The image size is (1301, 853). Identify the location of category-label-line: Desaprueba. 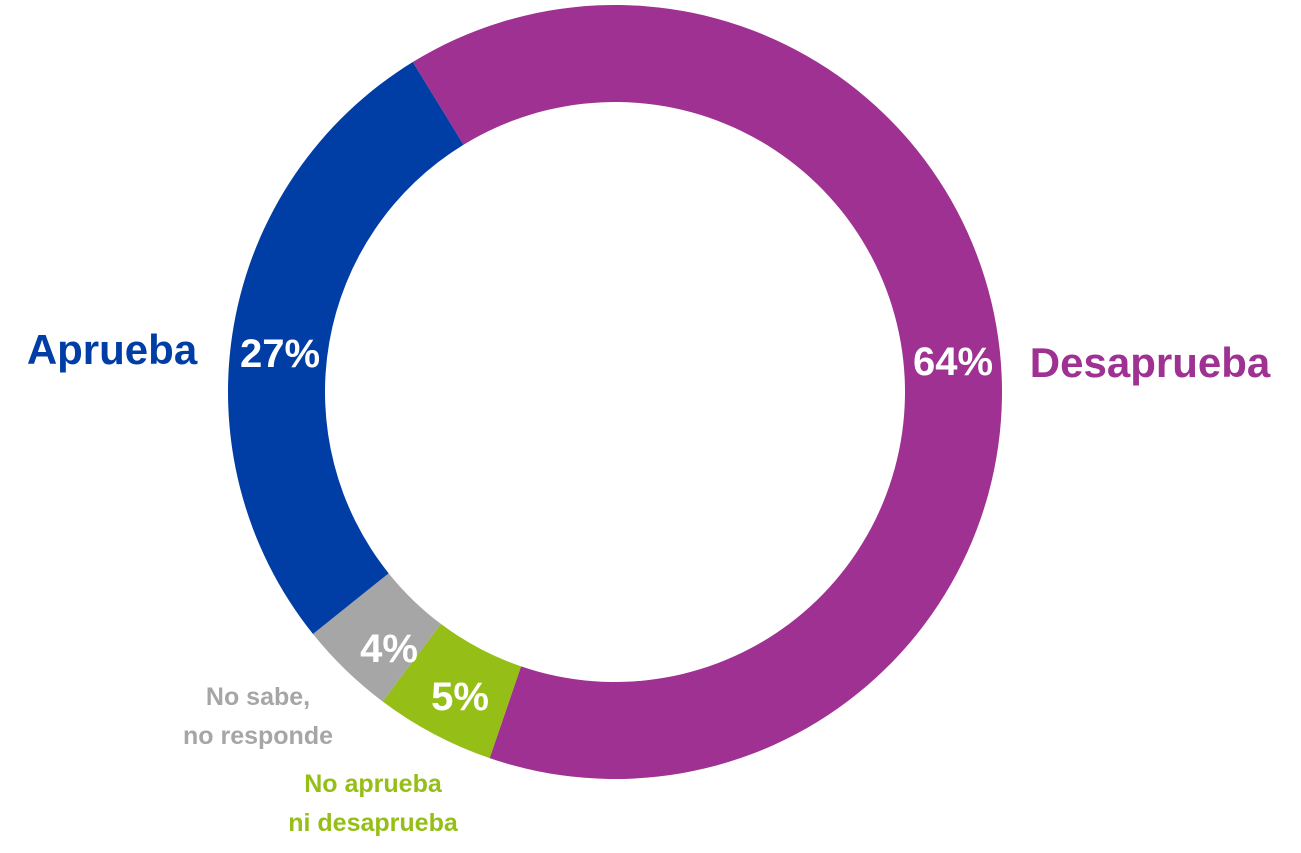
(1150, 362).